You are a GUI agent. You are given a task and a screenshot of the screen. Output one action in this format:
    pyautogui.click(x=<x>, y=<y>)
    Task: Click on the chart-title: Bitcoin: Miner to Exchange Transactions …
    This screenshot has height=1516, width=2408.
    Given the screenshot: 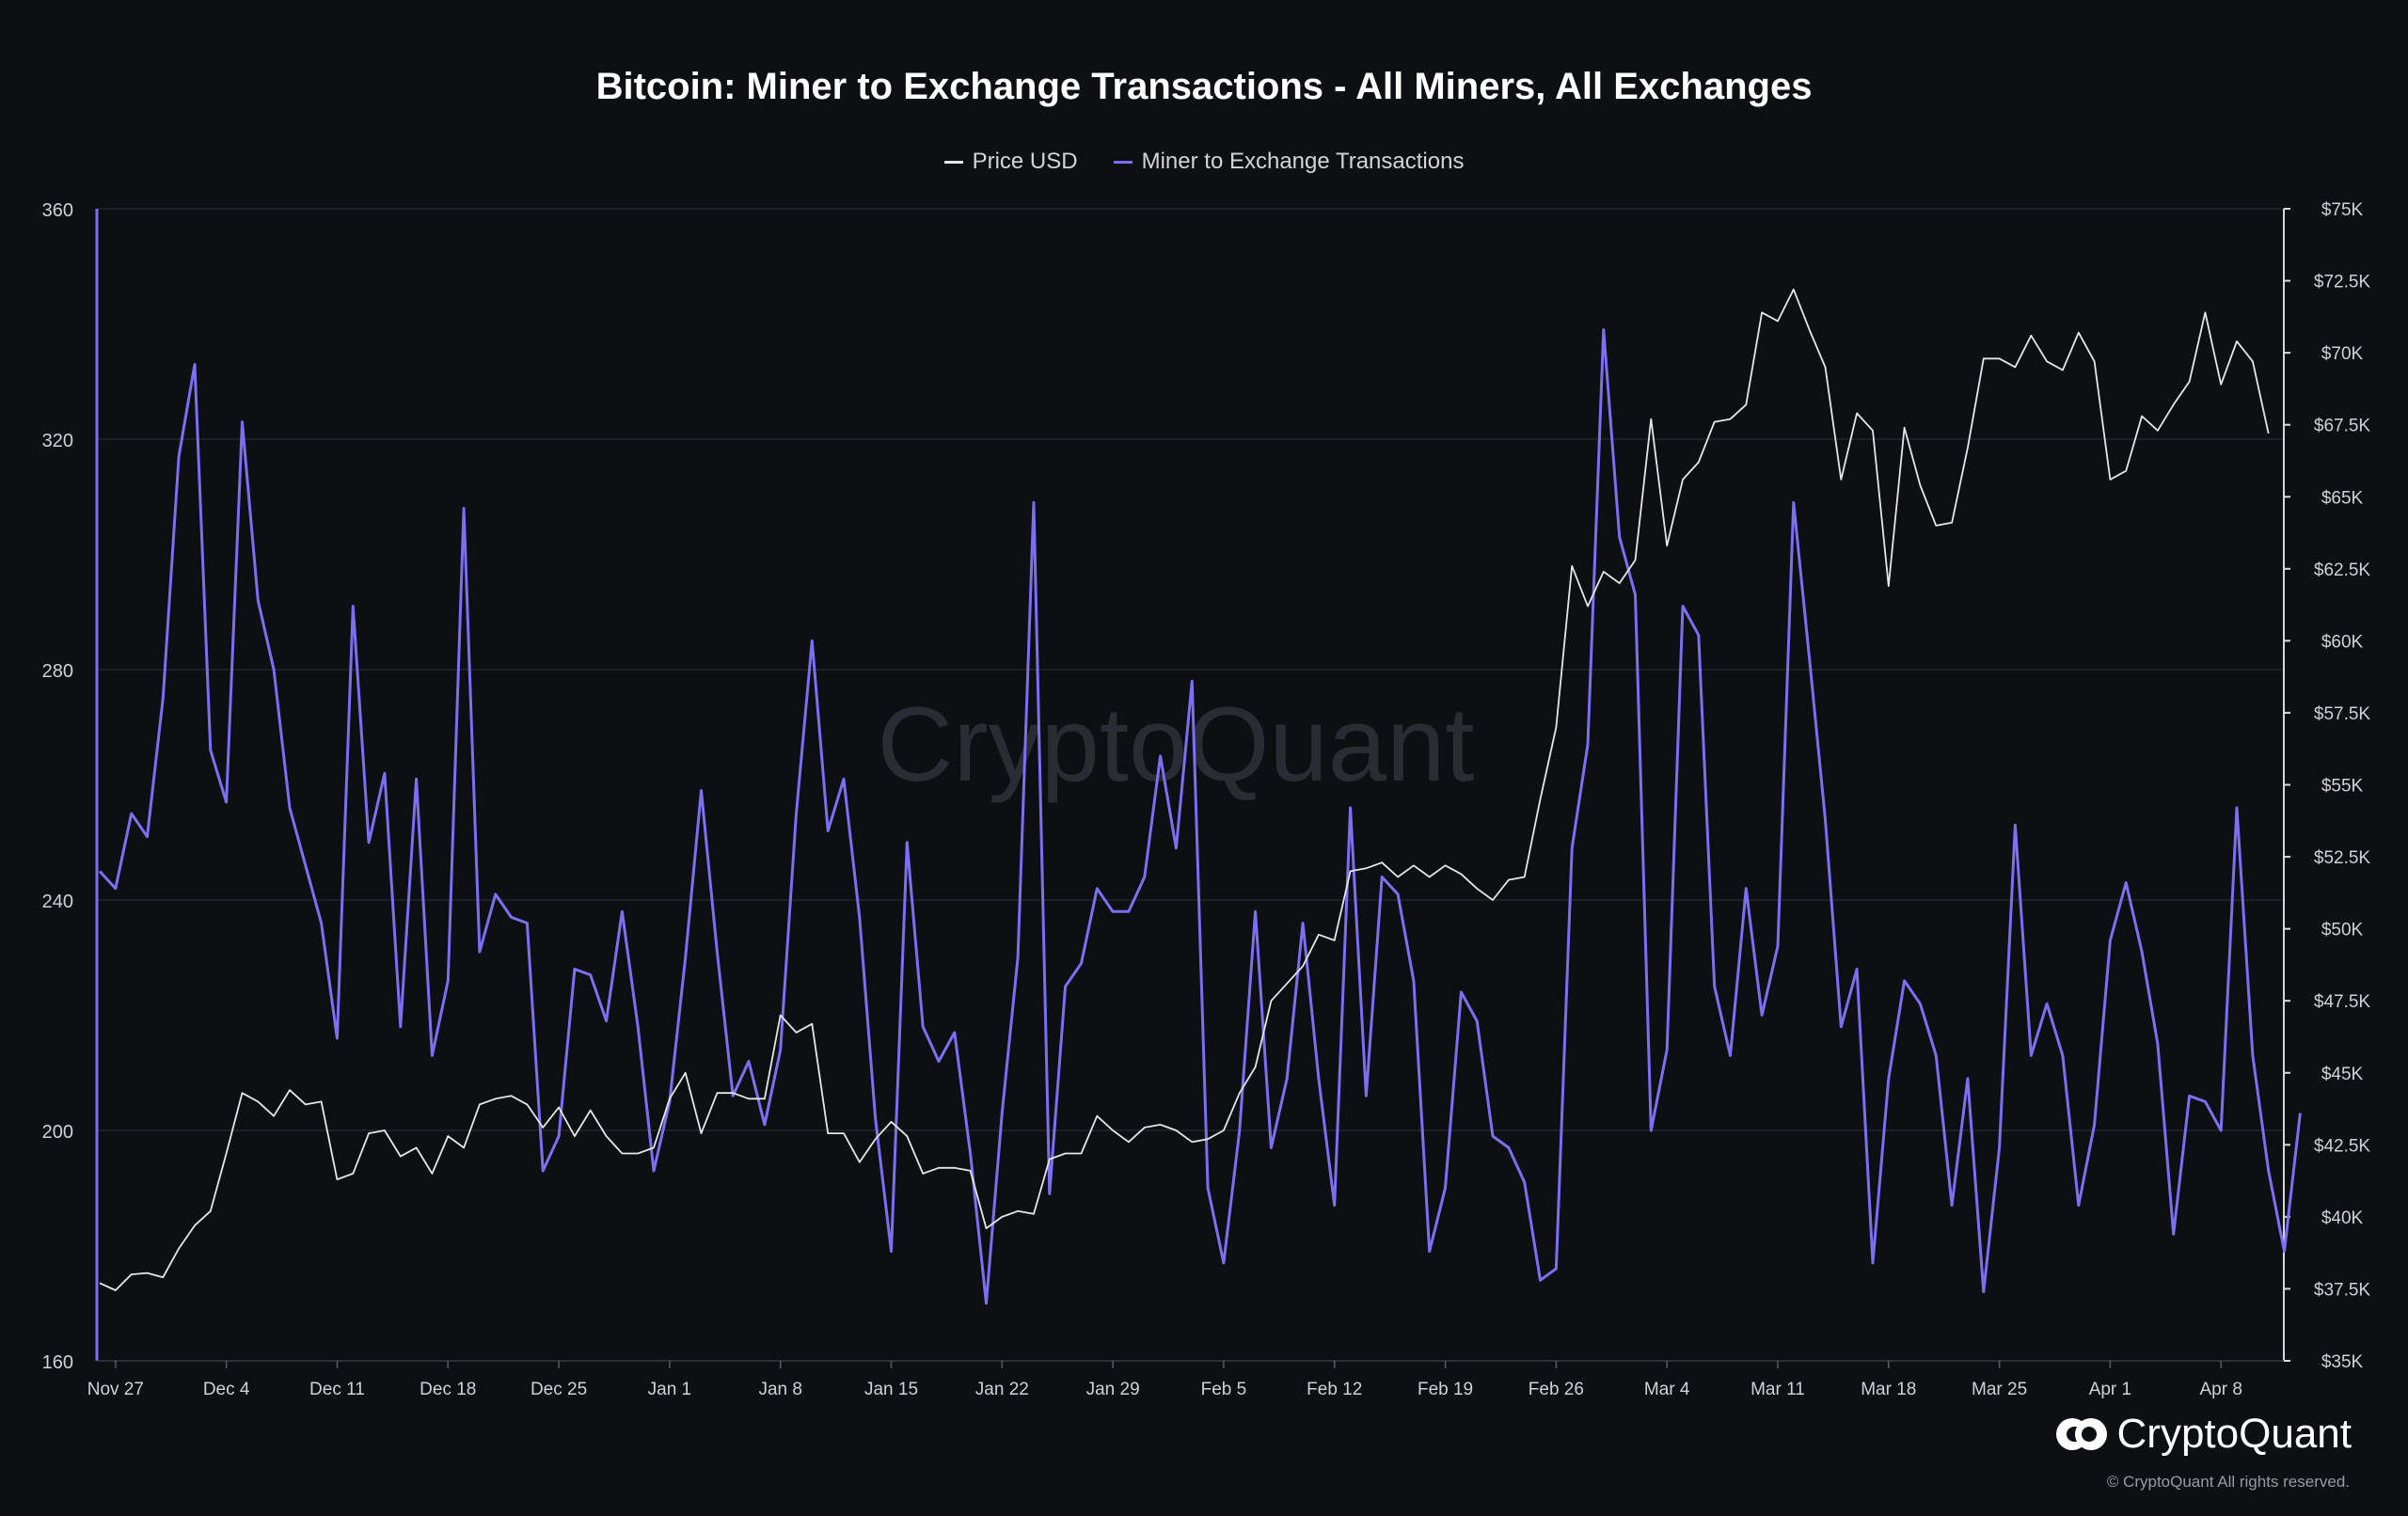 What is the action you would take?
    pyautogui.click(x=1204, y=86)
    